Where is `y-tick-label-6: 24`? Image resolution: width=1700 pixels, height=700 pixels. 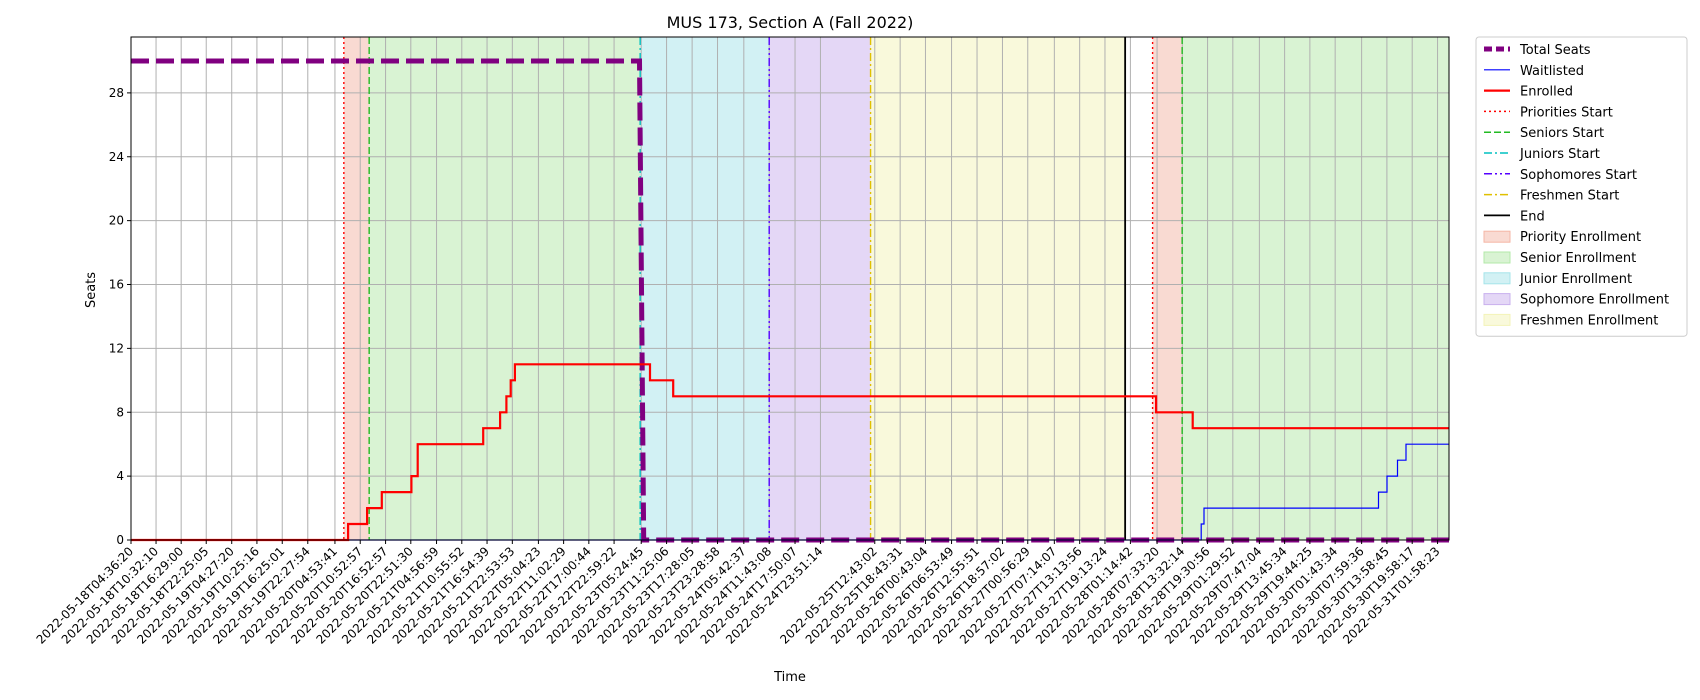 y-tick-label-6: 24 is located at coordinates (116, 157).